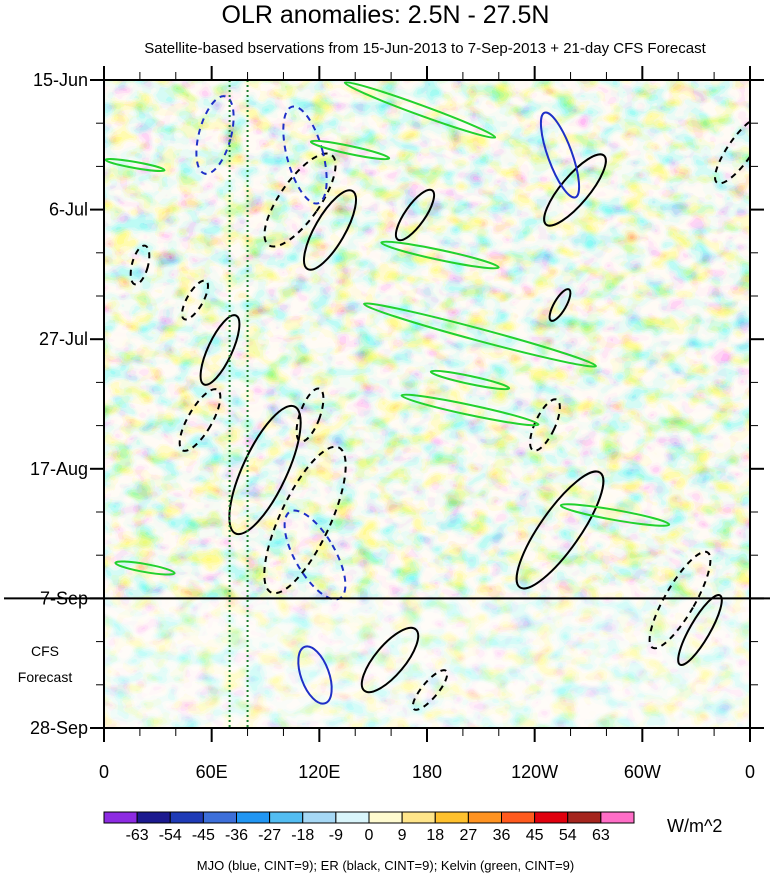 The height and width of the screenshot is (878, 771). What do you see at coordinates (402, 835) in the screenshot?
I see `colorbar-label: 9` at bounding box center [402, 835].